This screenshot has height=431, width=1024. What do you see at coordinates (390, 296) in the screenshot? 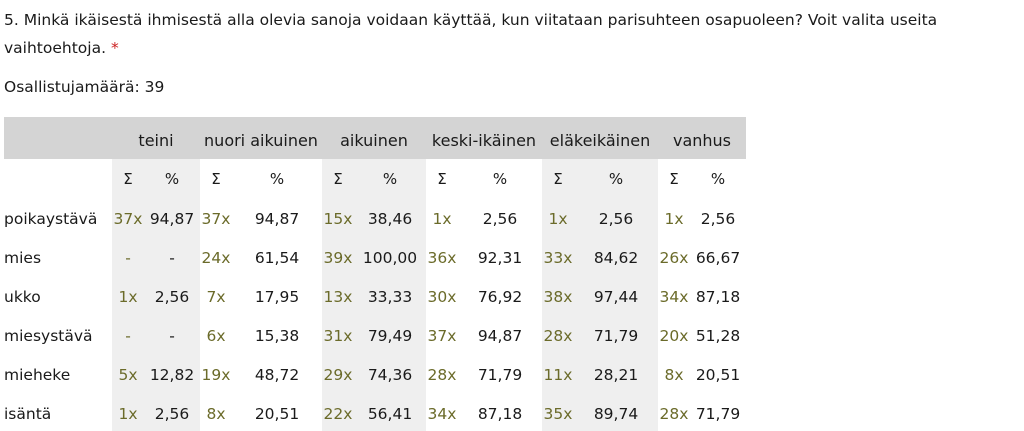
I see `percent-cell: 33,33` at bounding box center [390, 296].